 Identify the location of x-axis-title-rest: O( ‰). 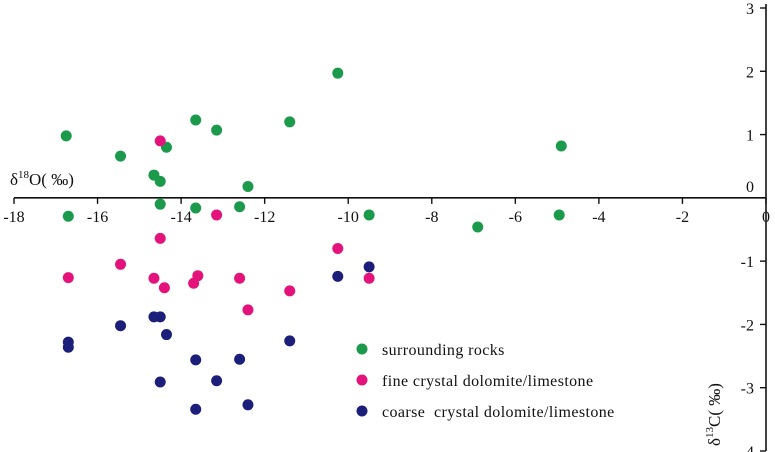
(51, 179).